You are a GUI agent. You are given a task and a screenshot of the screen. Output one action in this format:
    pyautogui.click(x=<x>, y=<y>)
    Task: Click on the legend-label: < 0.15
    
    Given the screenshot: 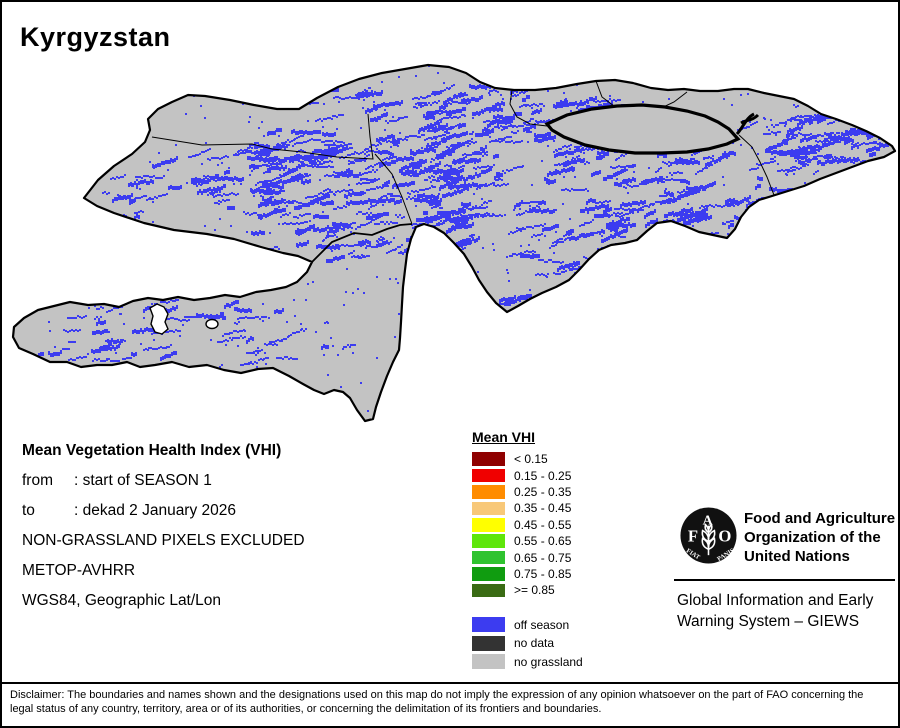 What is the action you would take?
    pyautogui.click(x=531, y=459)
    